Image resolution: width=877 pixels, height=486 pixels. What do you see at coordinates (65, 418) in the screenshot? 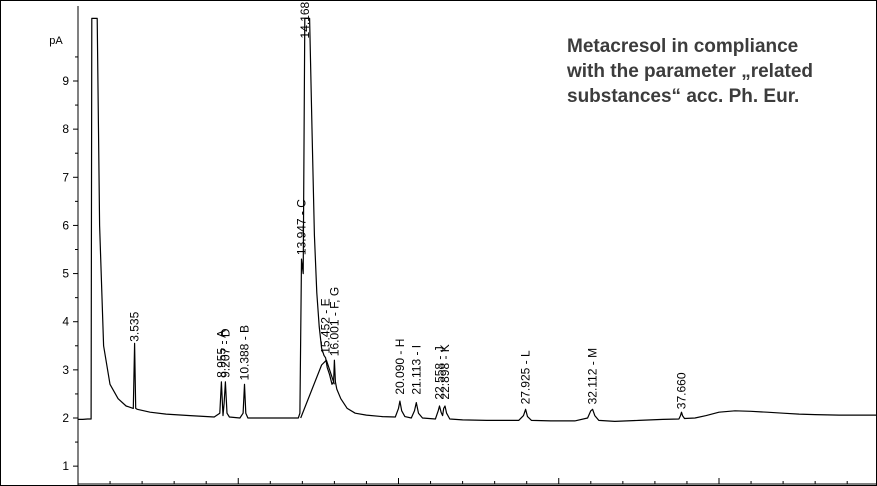
I see `y-tick-label: 2` at bounding box center [65, 418].